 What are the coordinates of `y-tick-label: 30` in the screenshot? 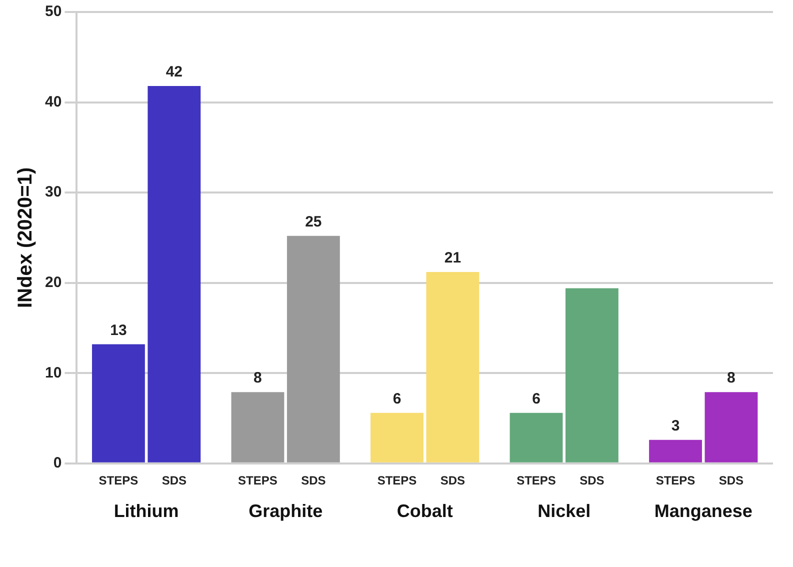 It's located at (53, 192).